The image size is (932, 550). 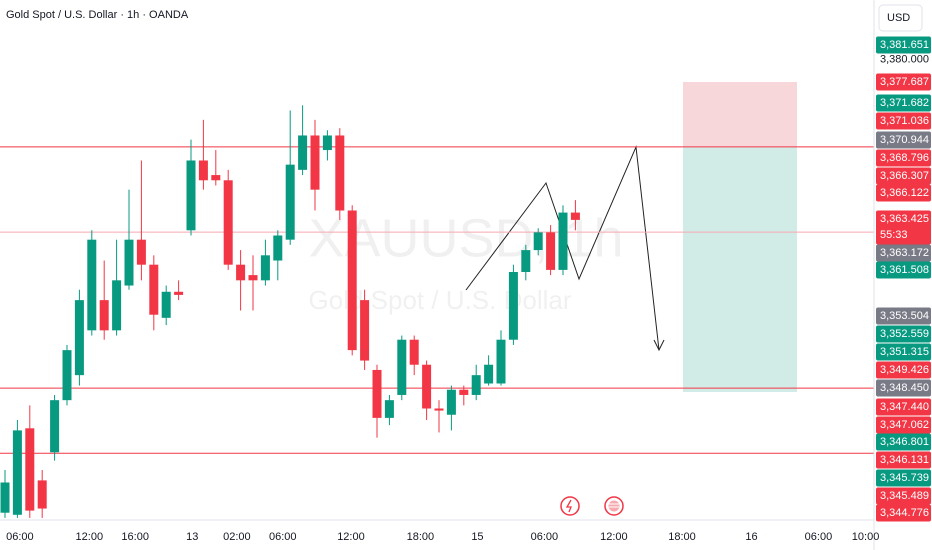 I want to click on price-label: 3,345.739, so click(x=904, y=478).